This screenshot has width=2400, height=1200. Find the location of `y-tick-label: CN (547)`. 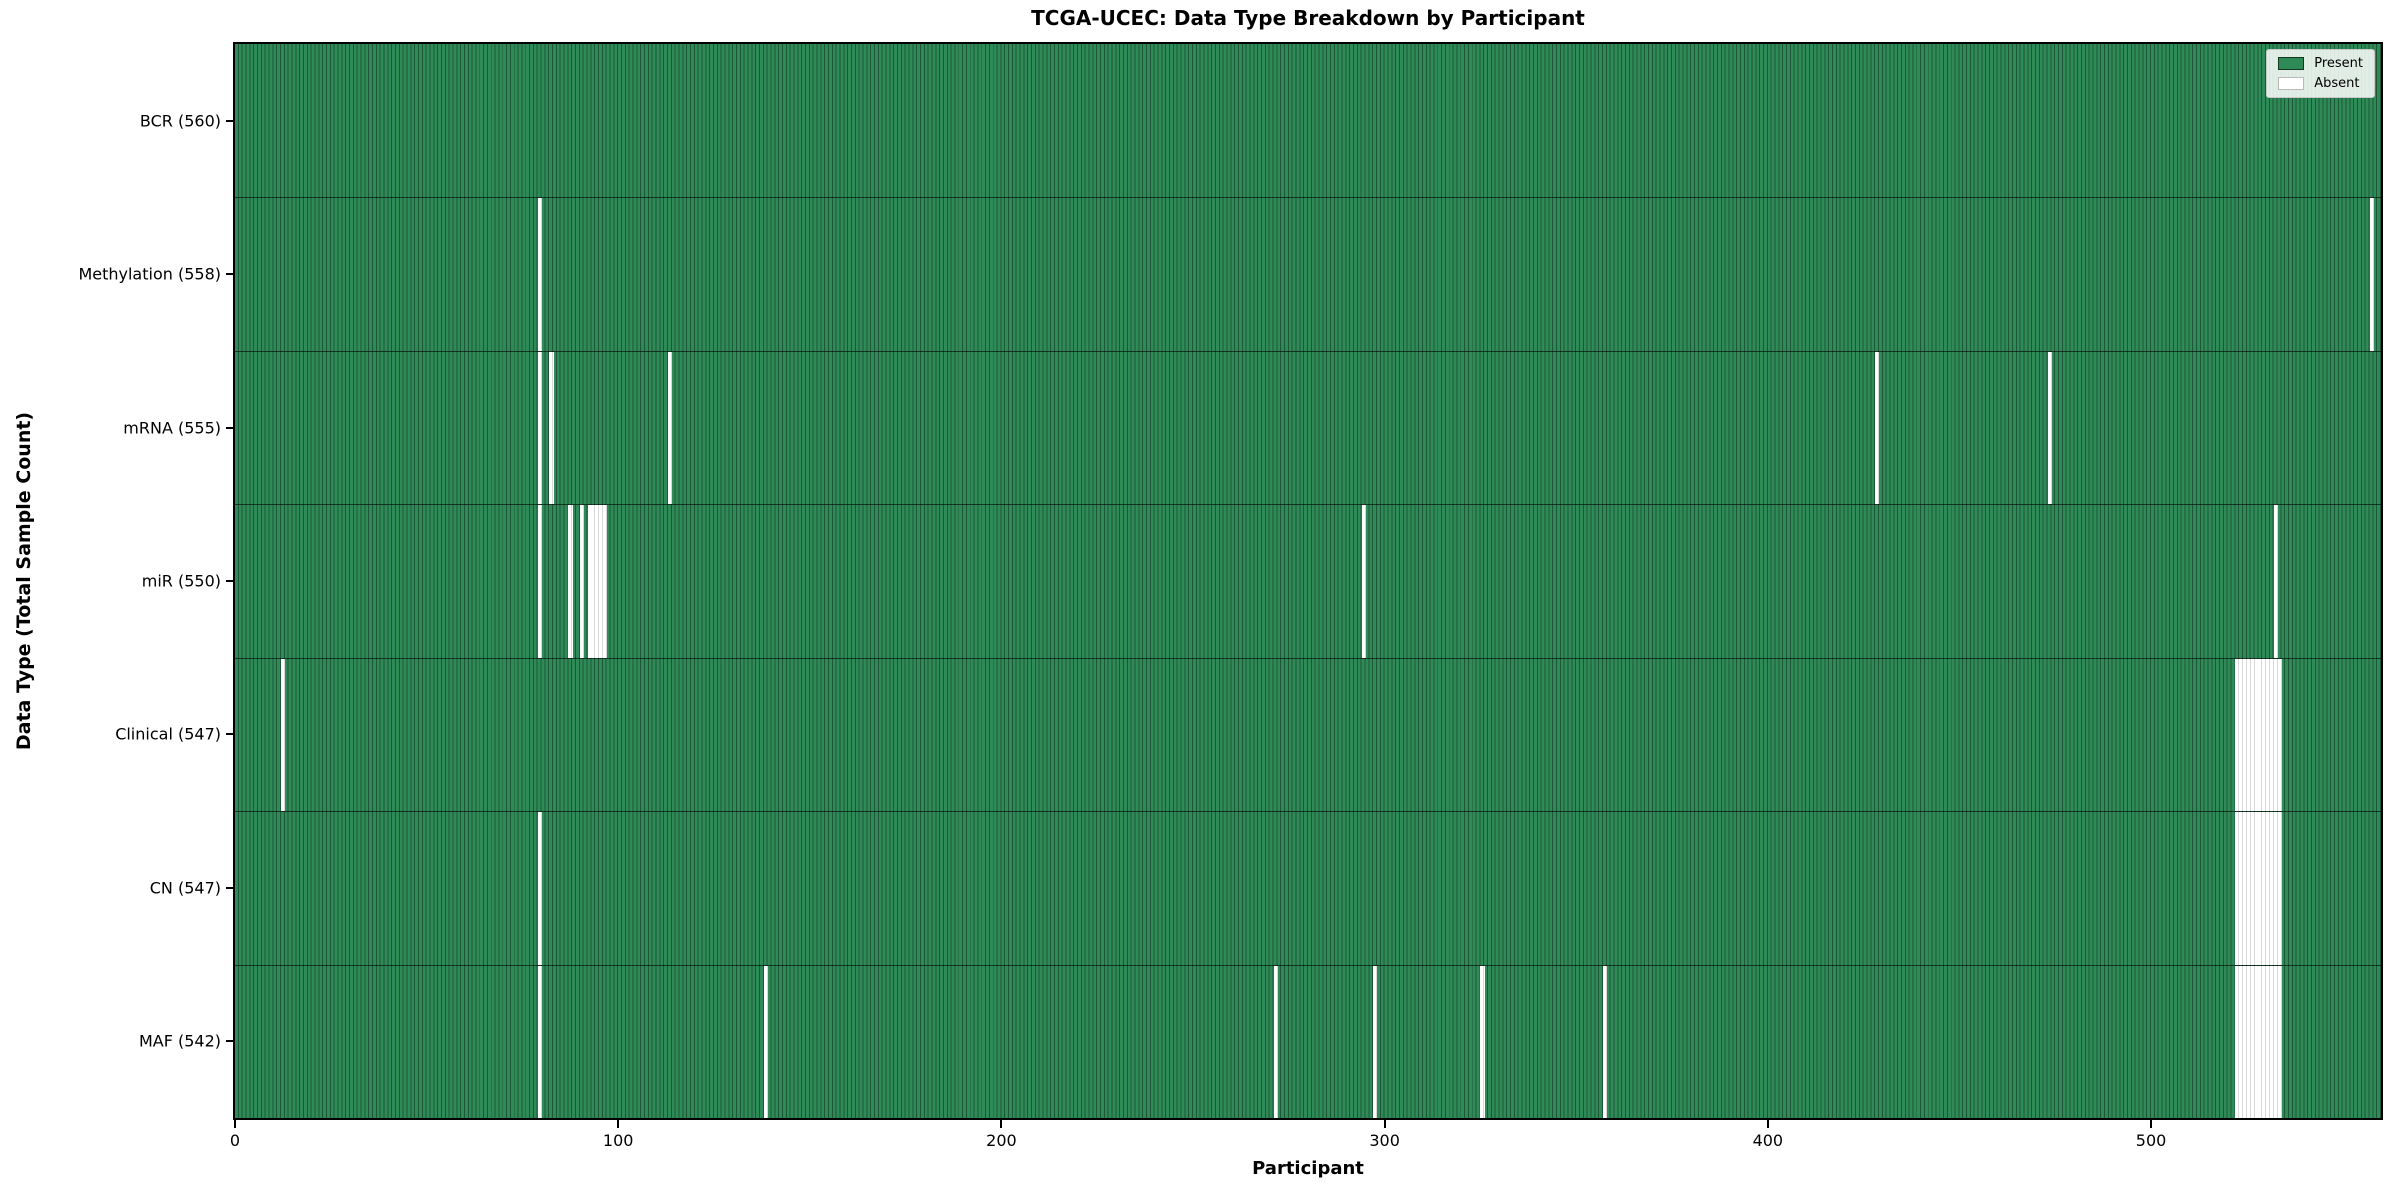

y-tick-label: CN (547) is located at coordinates (185, 888).